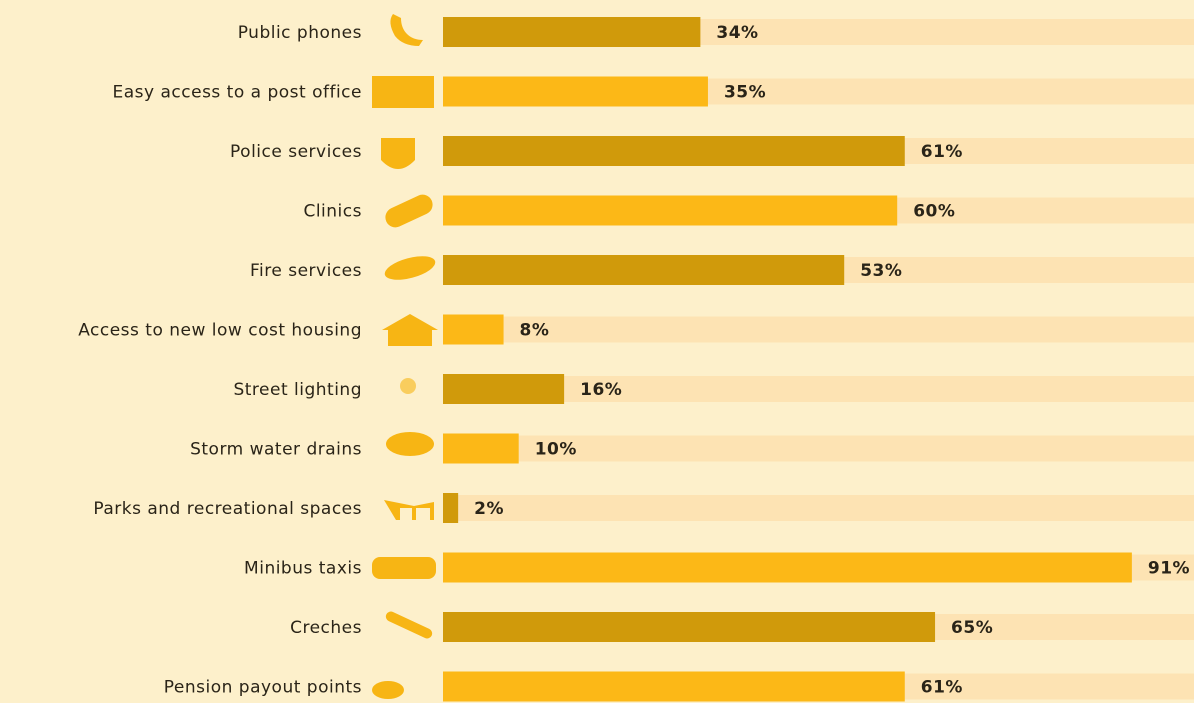  What do you see at coordinates (404, 568) in the screenshot?
I see `taxi-icon` at bounding box center [404, 568].